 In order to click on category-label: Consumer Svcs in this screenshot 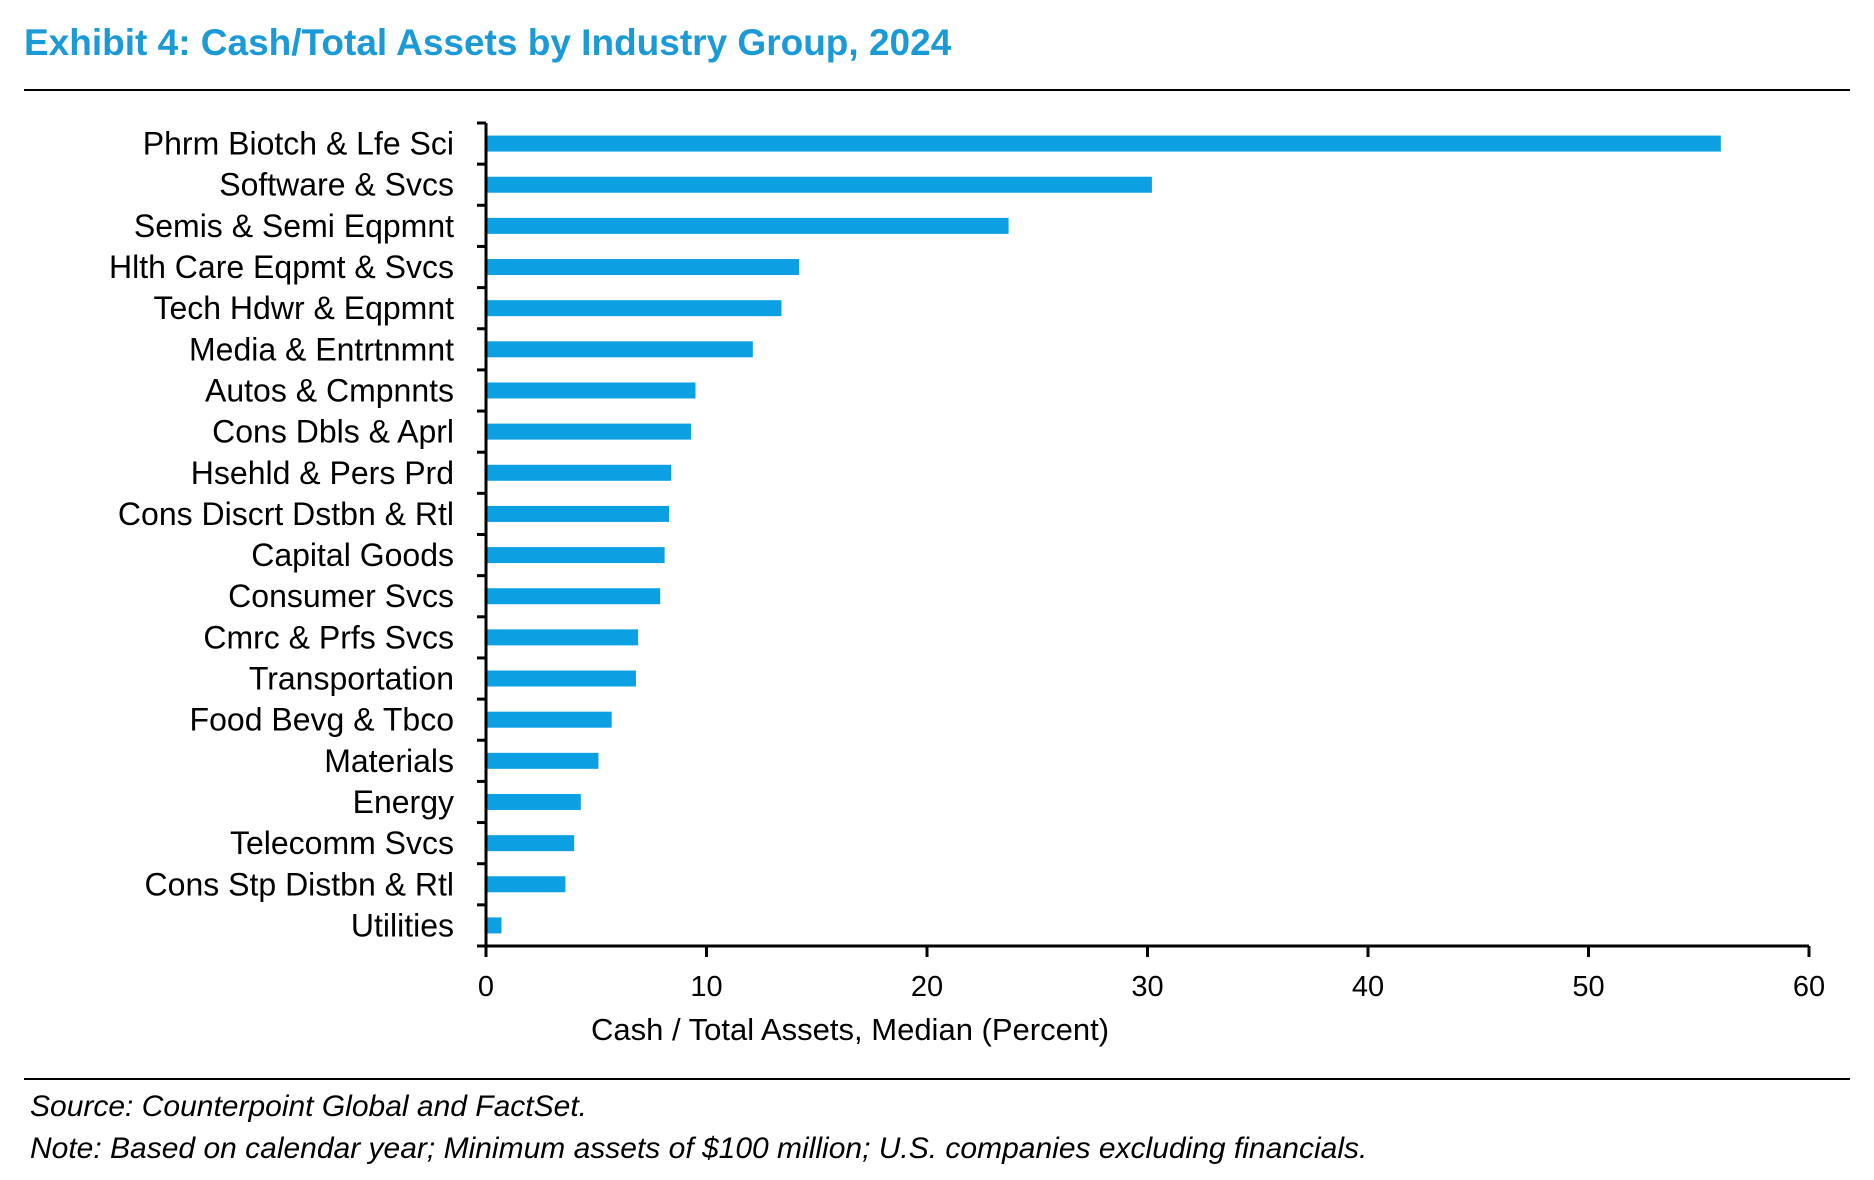, I will do `click(341, 596)`.